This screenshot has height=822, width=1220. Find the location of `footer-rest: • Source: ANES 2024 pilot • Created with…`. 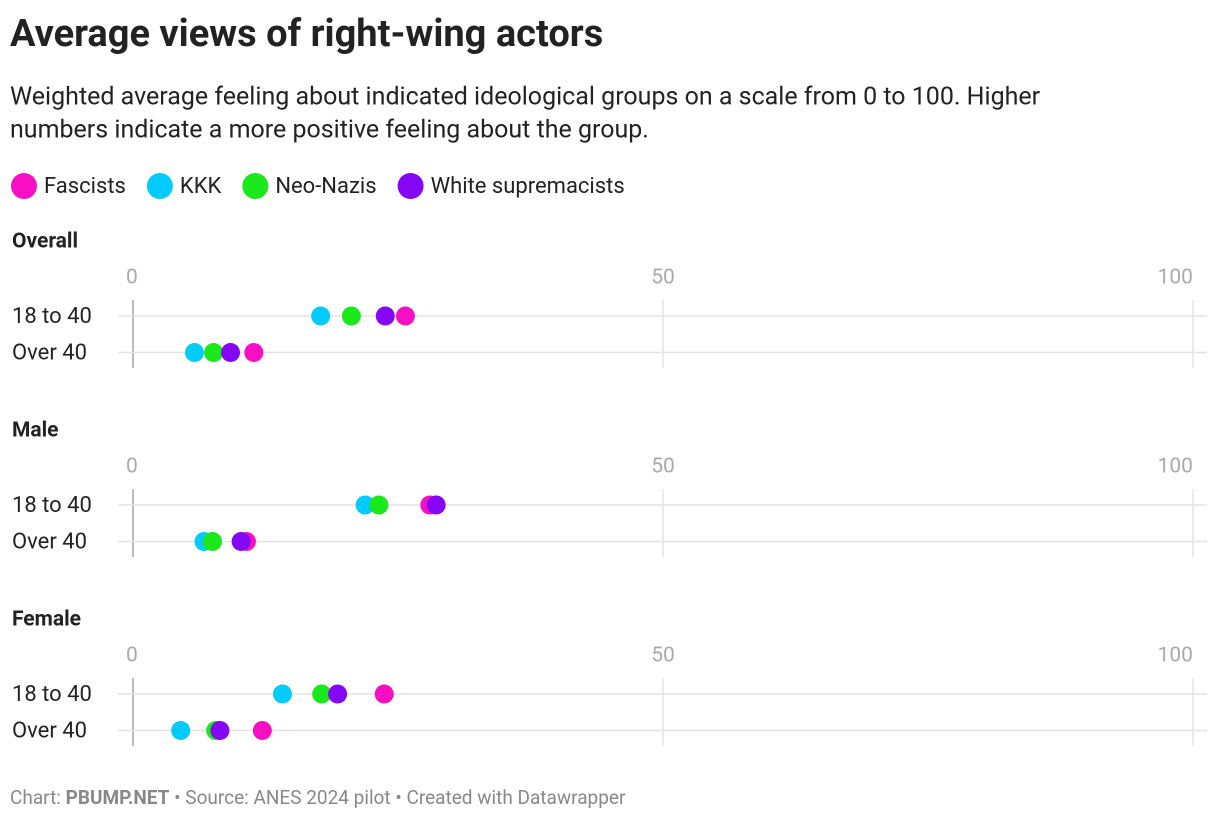

footer-rest: • Source: ANES 2024 pilot • Created with… is located at coordinates (400, 797).